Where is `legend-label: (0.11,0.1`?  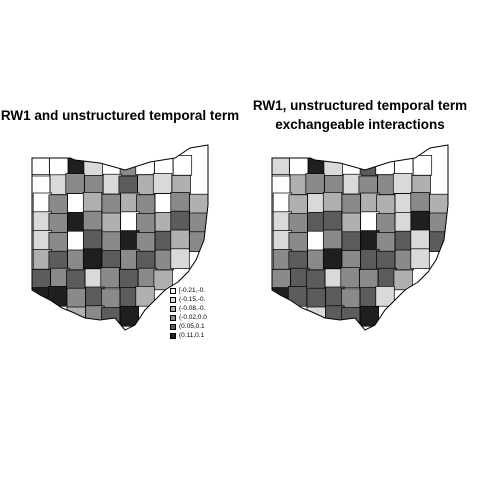
legend-label: (0.11,0.1 is located at coordinates (192, 335).